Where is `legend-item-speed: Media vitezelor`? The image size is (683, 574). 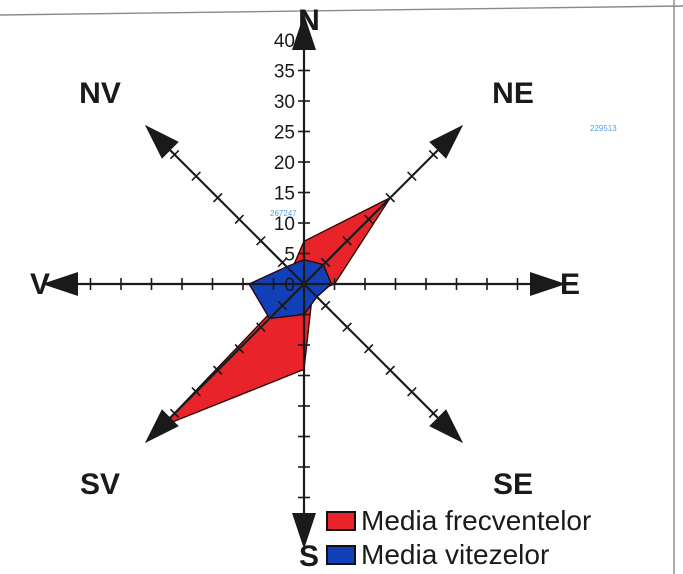 legend-item-speed: Media vitezelor is located at coordinates (501, 555).